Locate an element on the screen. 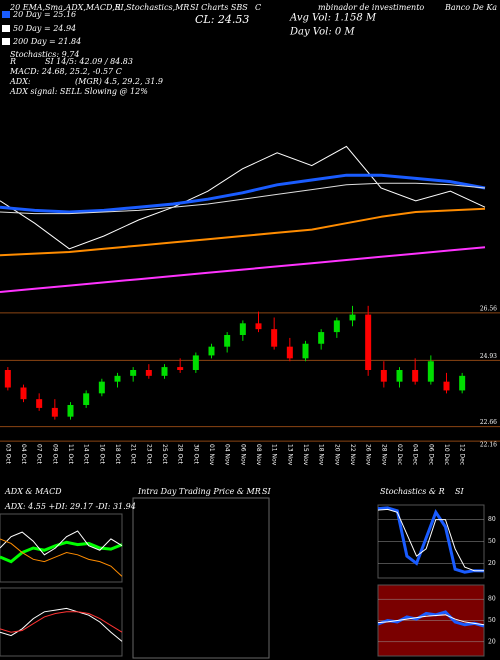 The image size is (500, 660). legend-entry: 50 Day = 24.94 is located at coordinates (44, 28).